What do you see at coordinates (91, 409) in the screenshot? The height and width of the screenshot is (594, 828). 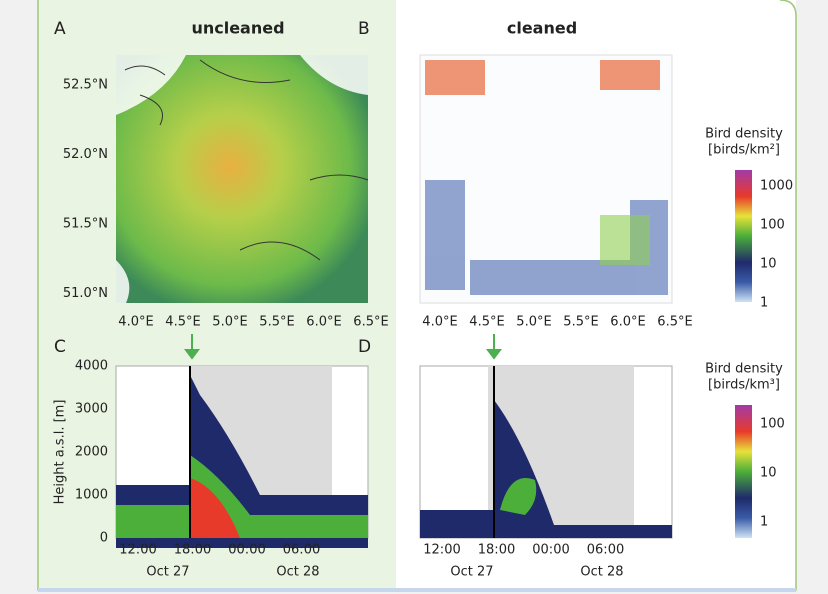 I see `y-tick-label: 3000` at bounding box center [91, 409].